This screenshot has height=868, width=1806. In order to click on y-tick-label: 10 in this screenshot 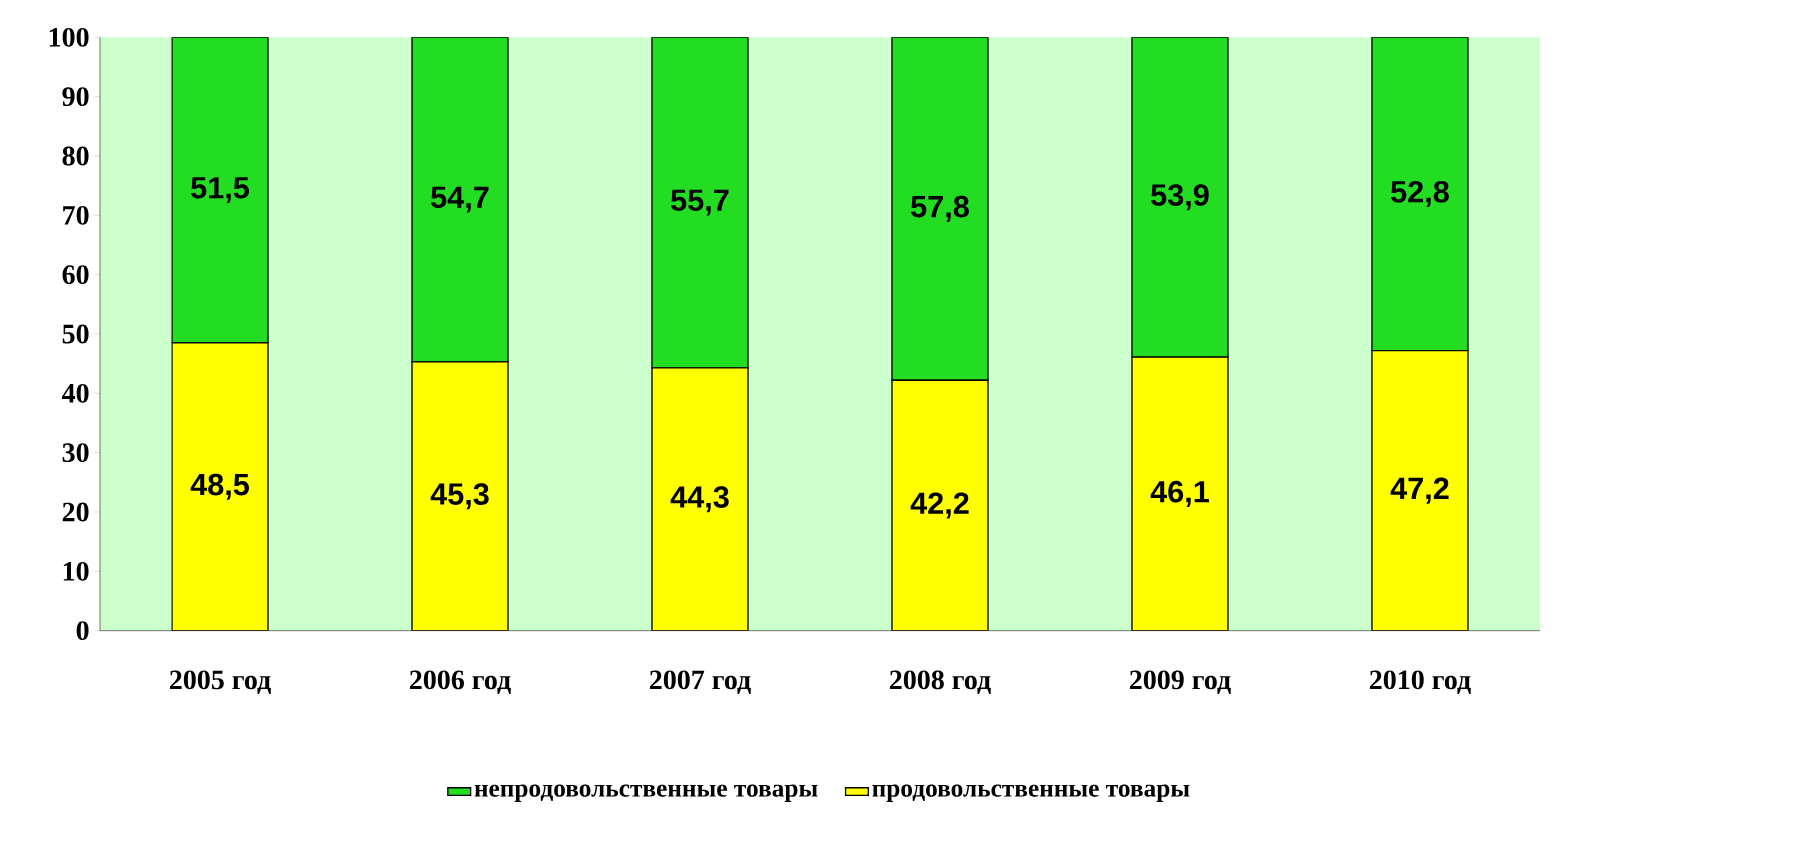, I will do `click(76, 571)`.